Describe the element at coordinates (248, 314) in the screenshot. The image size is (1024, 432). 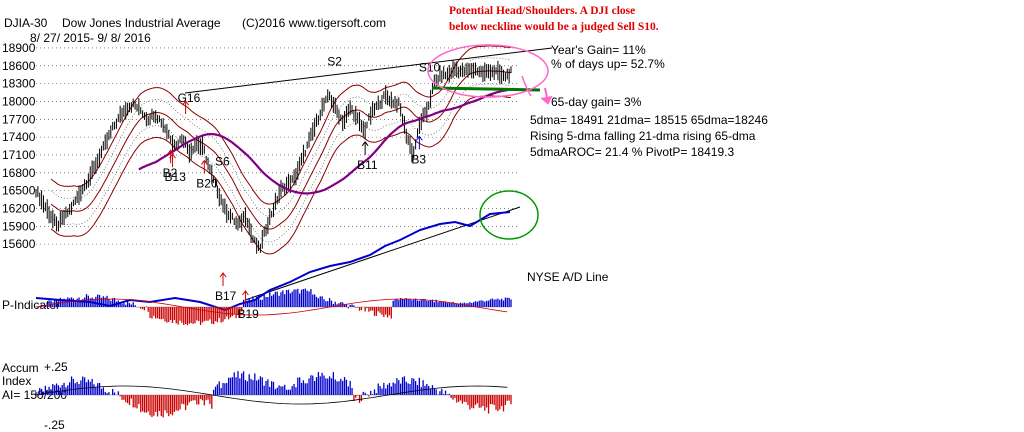
I see `signal-b19: B19` at that location.